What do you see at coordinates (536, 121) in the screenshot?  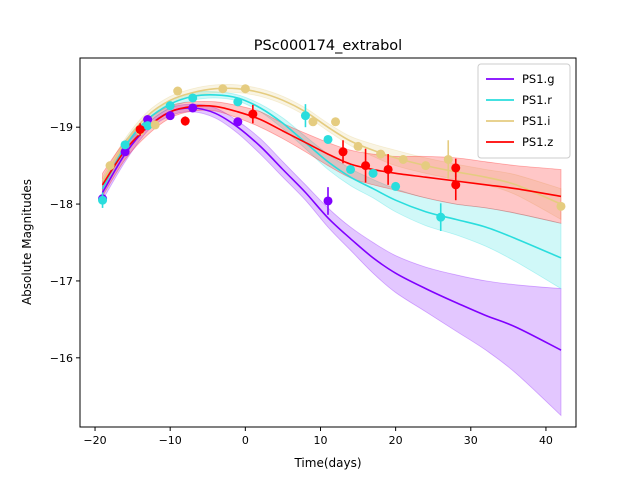 I see `legend-label-ps1-i: PS1.i` at bounding box center [536, 121].